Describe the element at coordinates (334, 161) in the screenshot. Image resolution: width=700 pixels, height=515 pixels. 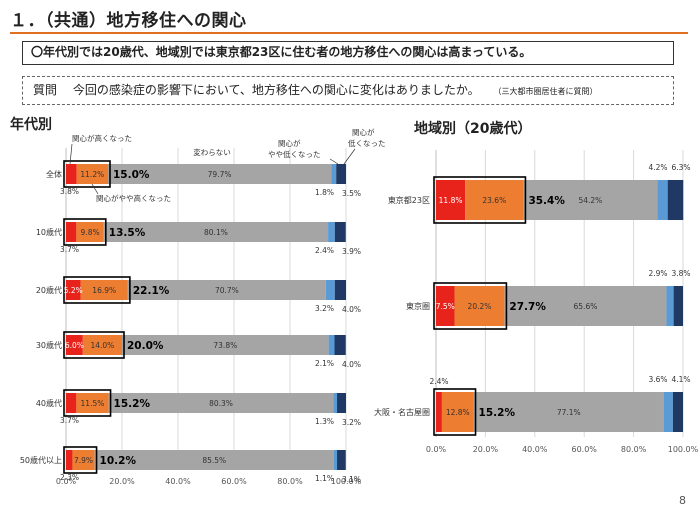
I see `annotation-somewhat-low-leader` at that location.